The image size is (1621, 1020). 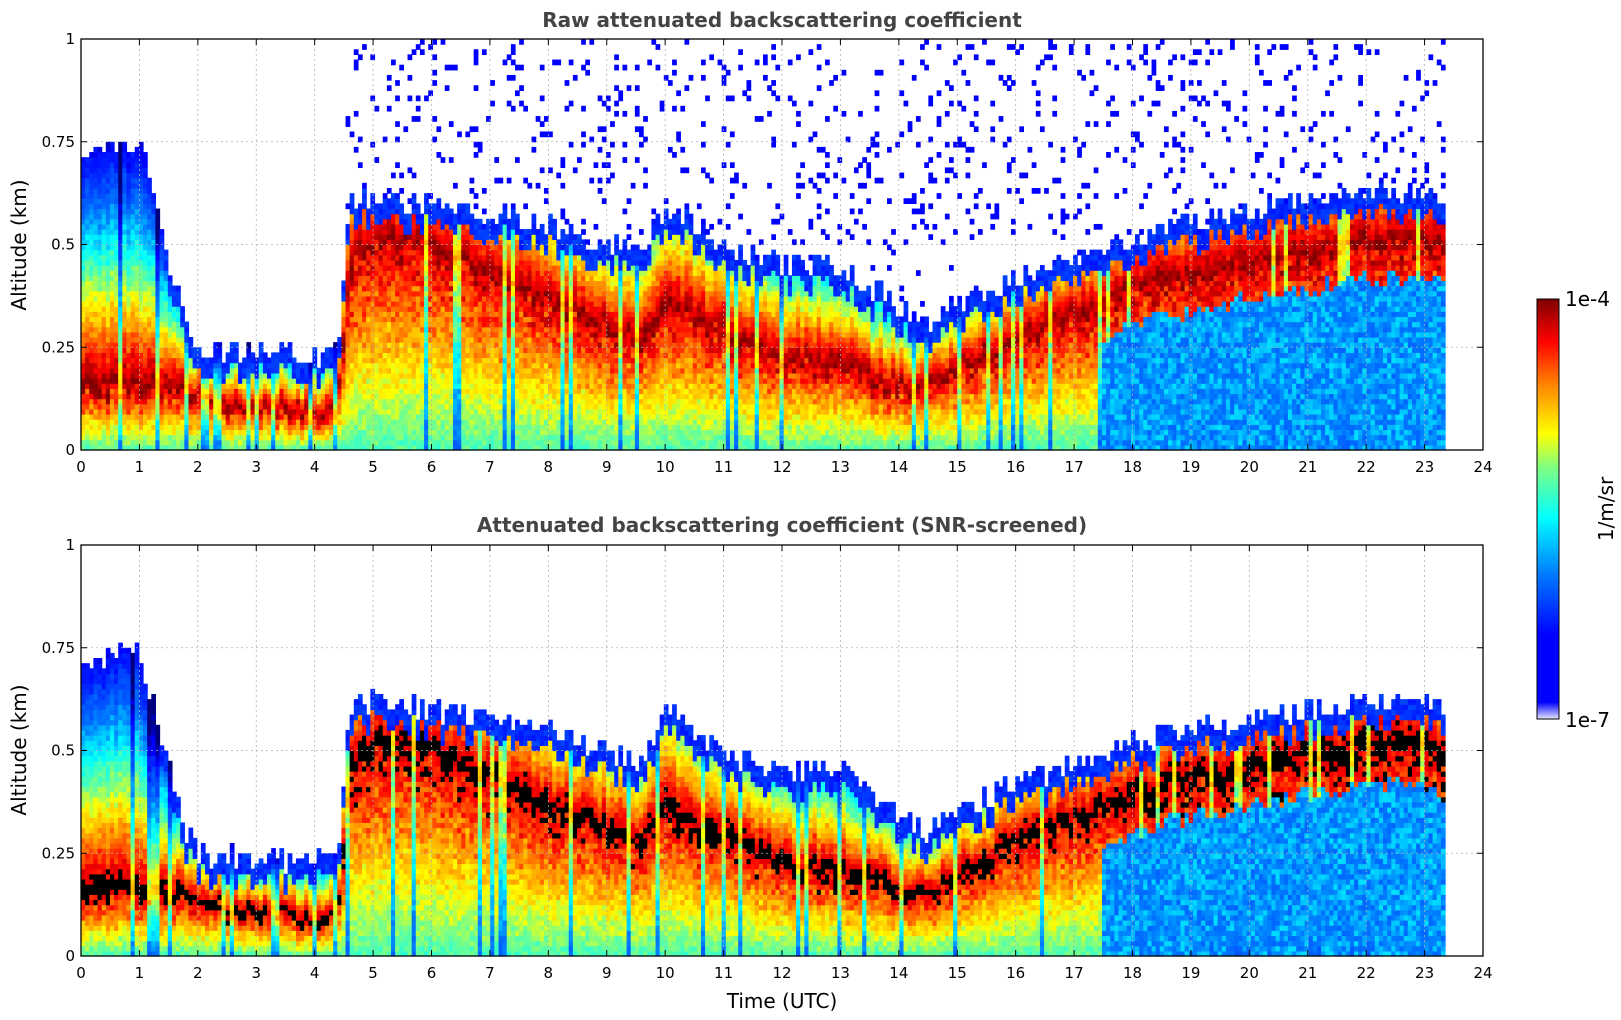 I want to click on colorbar-unit-label: 1/m/sr, so click(x=1606, y=508).